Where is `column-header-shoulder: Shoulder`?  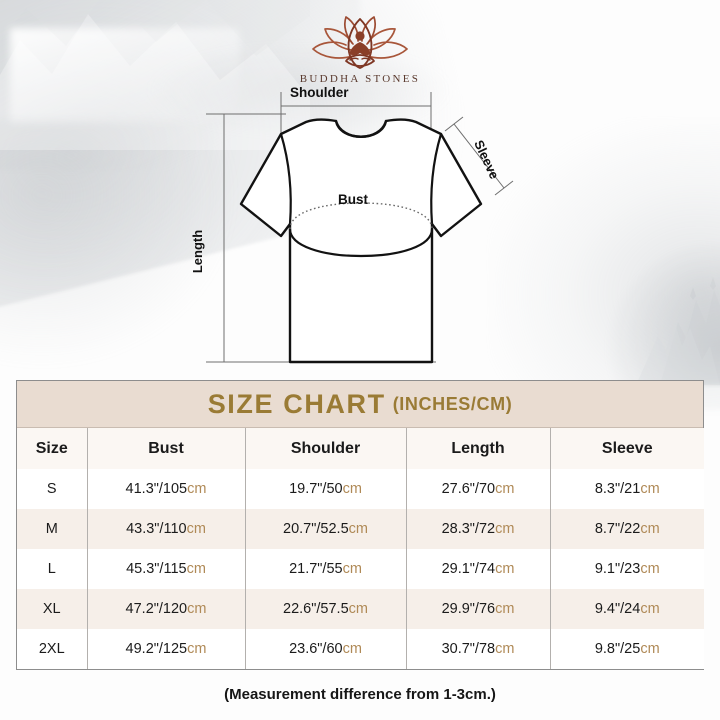
column-header-shoulder: Shoulder is located at coordinates (326, 448).